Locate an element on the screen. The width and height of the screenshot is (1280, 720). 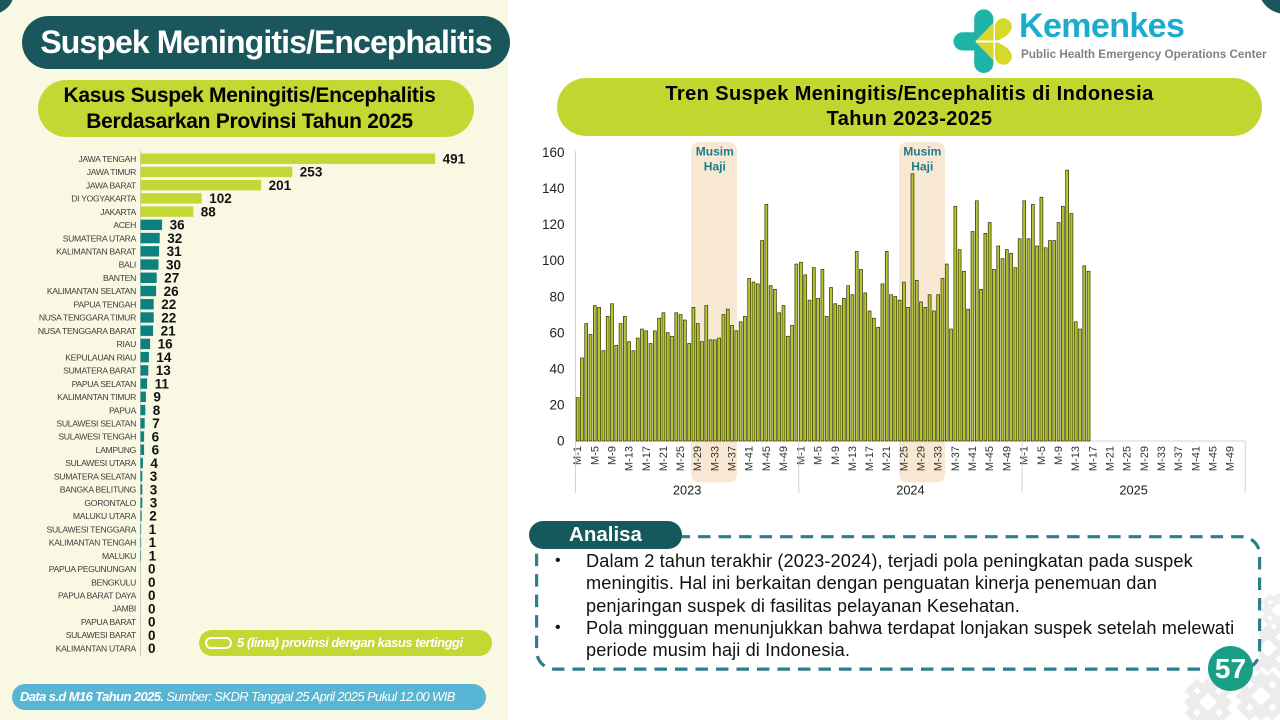
svg-text: PAPUA TENGAH is located at coordinates (105, 304).